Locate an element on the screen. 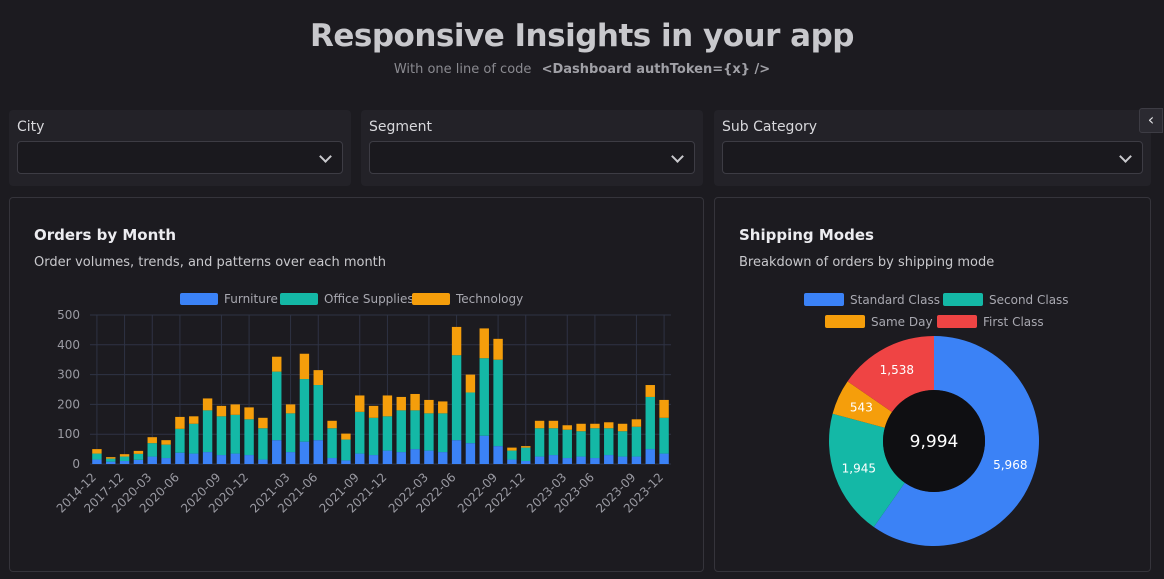  filter-city-label: City is located at coordinates (31, 127).